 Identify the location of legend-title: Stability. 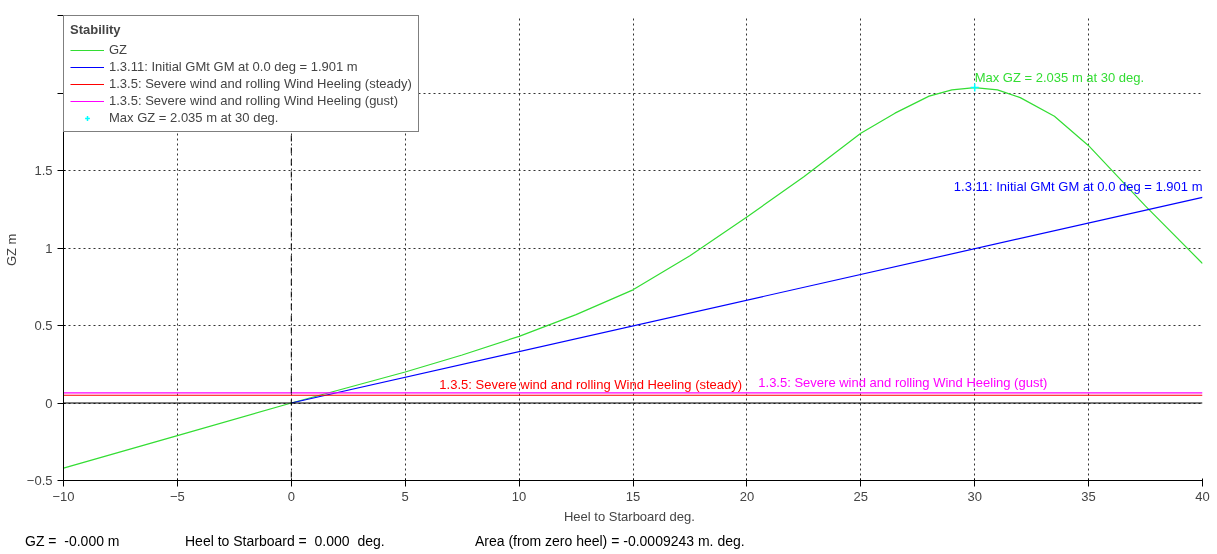
(96, 29).